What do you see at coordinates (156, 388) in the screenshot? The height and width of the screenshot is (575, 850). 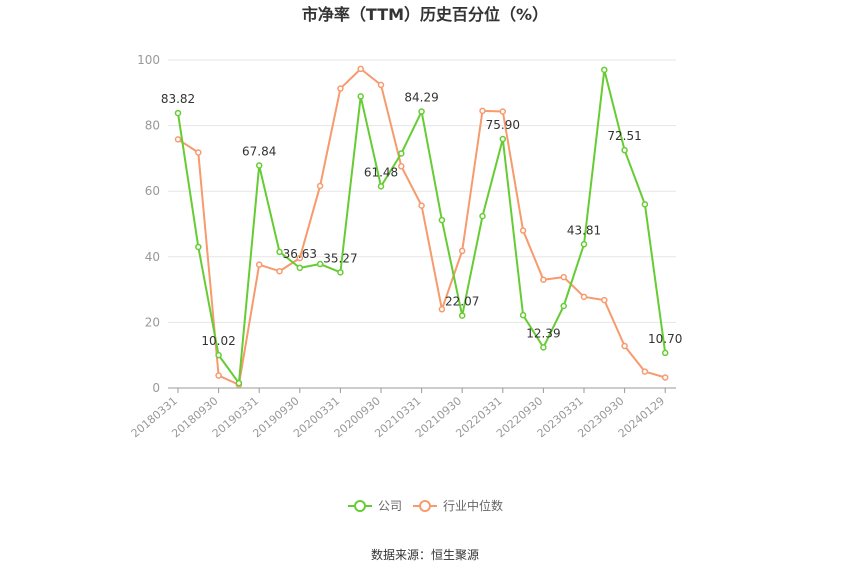 I see `y-tick-label: 0` at bounding box center [156, 388].